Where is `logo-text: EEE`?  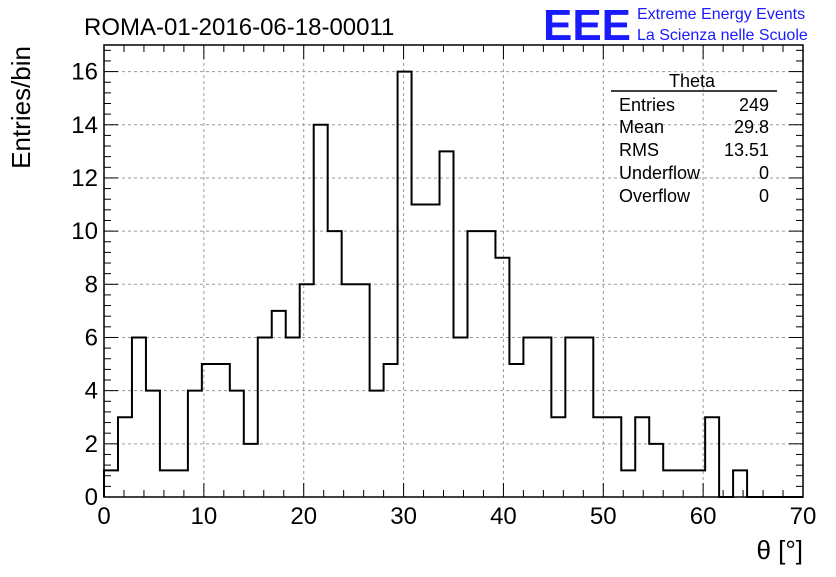 logo-text: EEE is located at coordinates (587, 25).